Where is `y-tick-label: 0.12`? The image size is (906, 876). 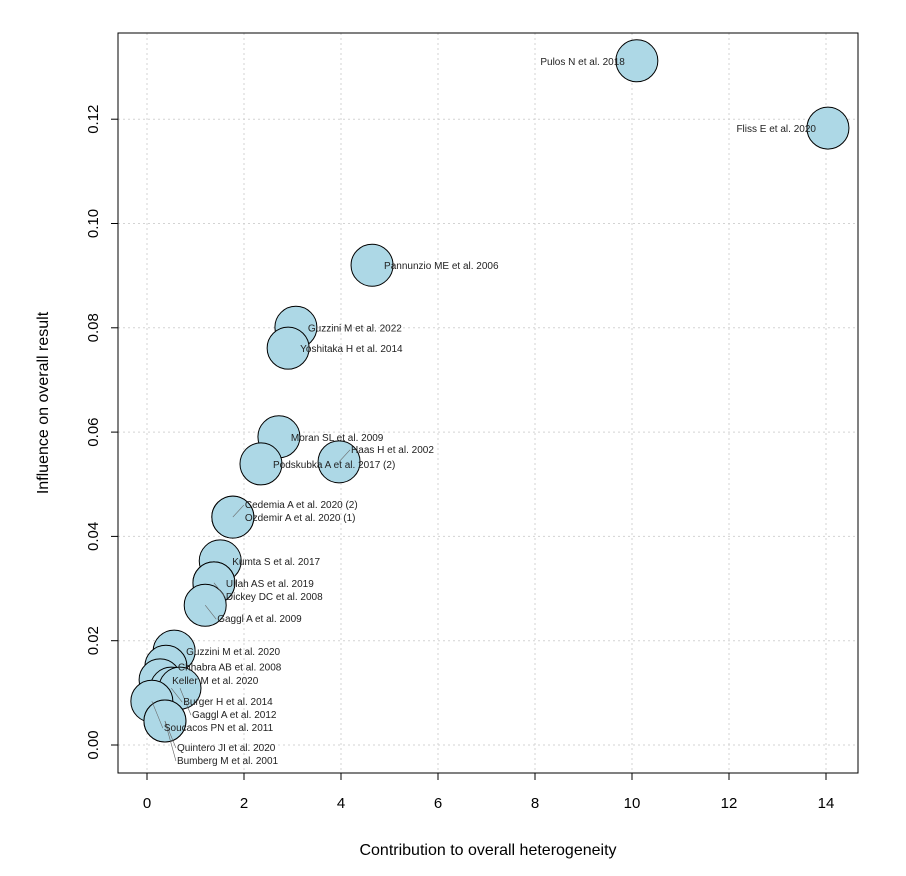
y-tick-label: 0.12 is located at coordinates (93, 119).